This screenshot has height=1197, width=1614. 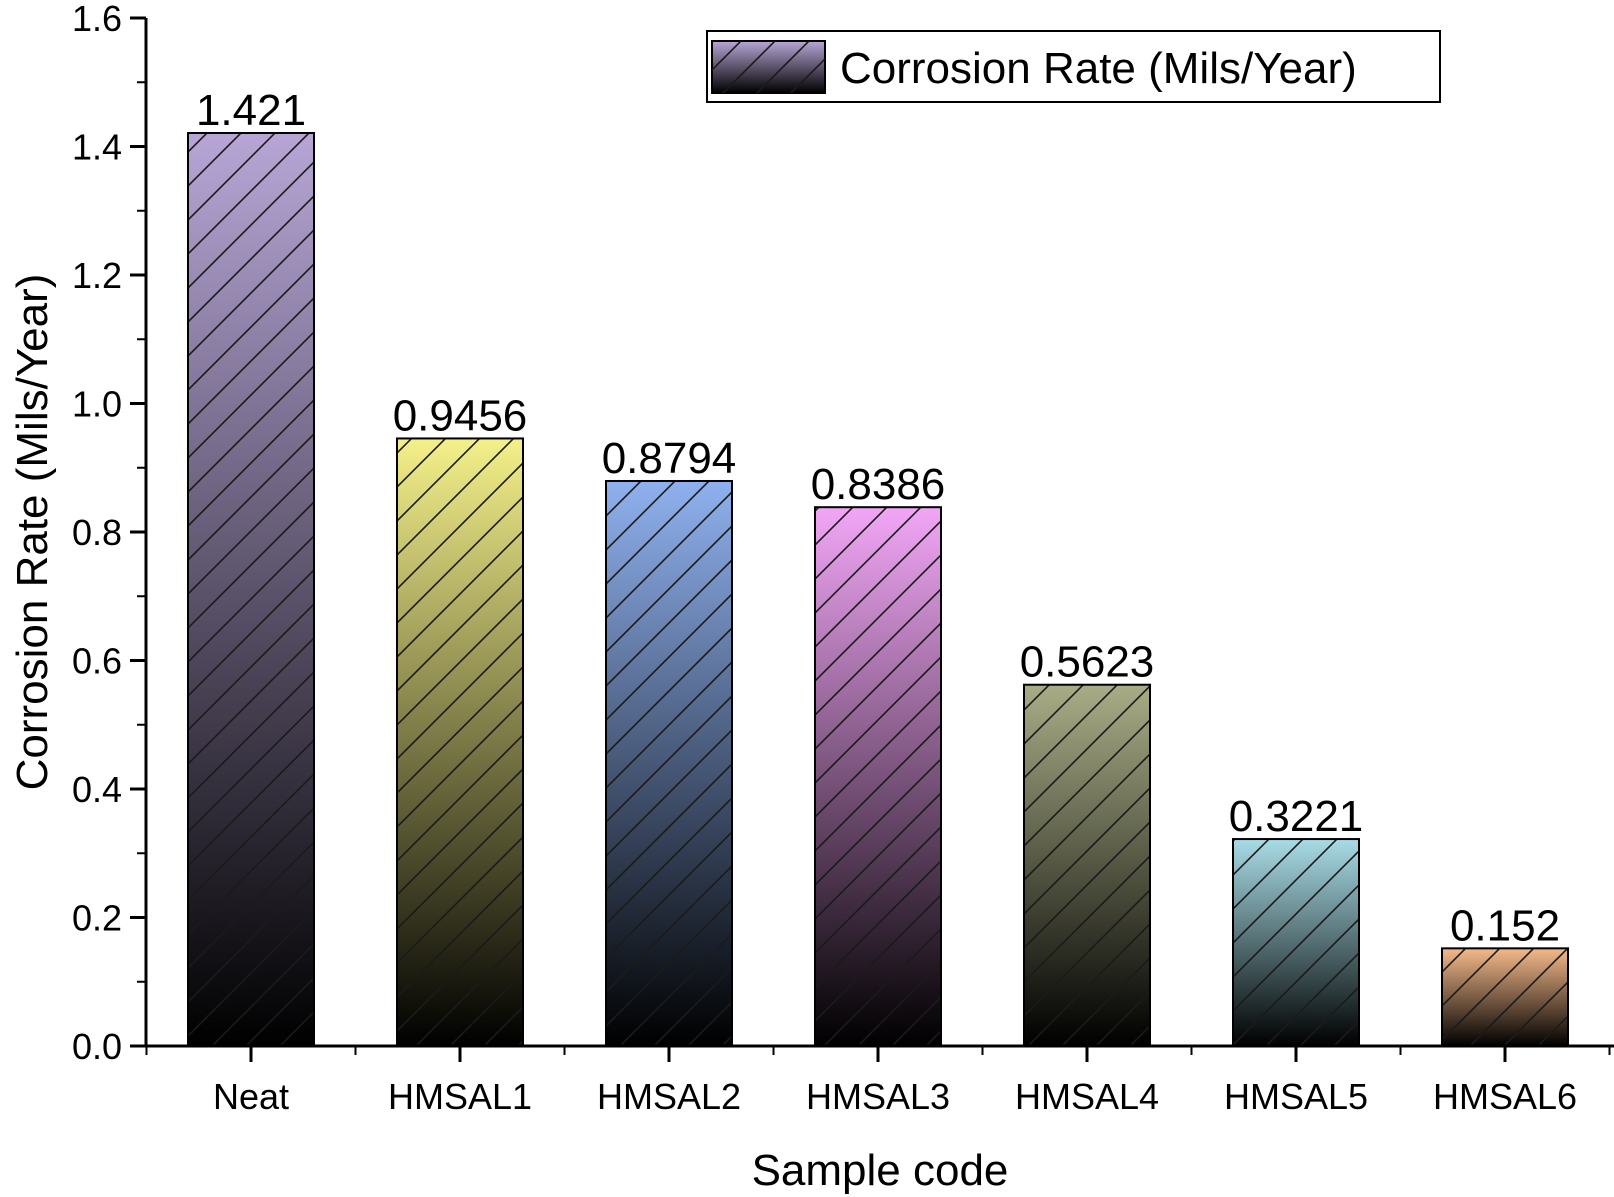 What do you see at coordinates (1087, 662) in the screenshot?
I see `value-label-hmsal4: 0.5623` at bounding box center [1087, 662].